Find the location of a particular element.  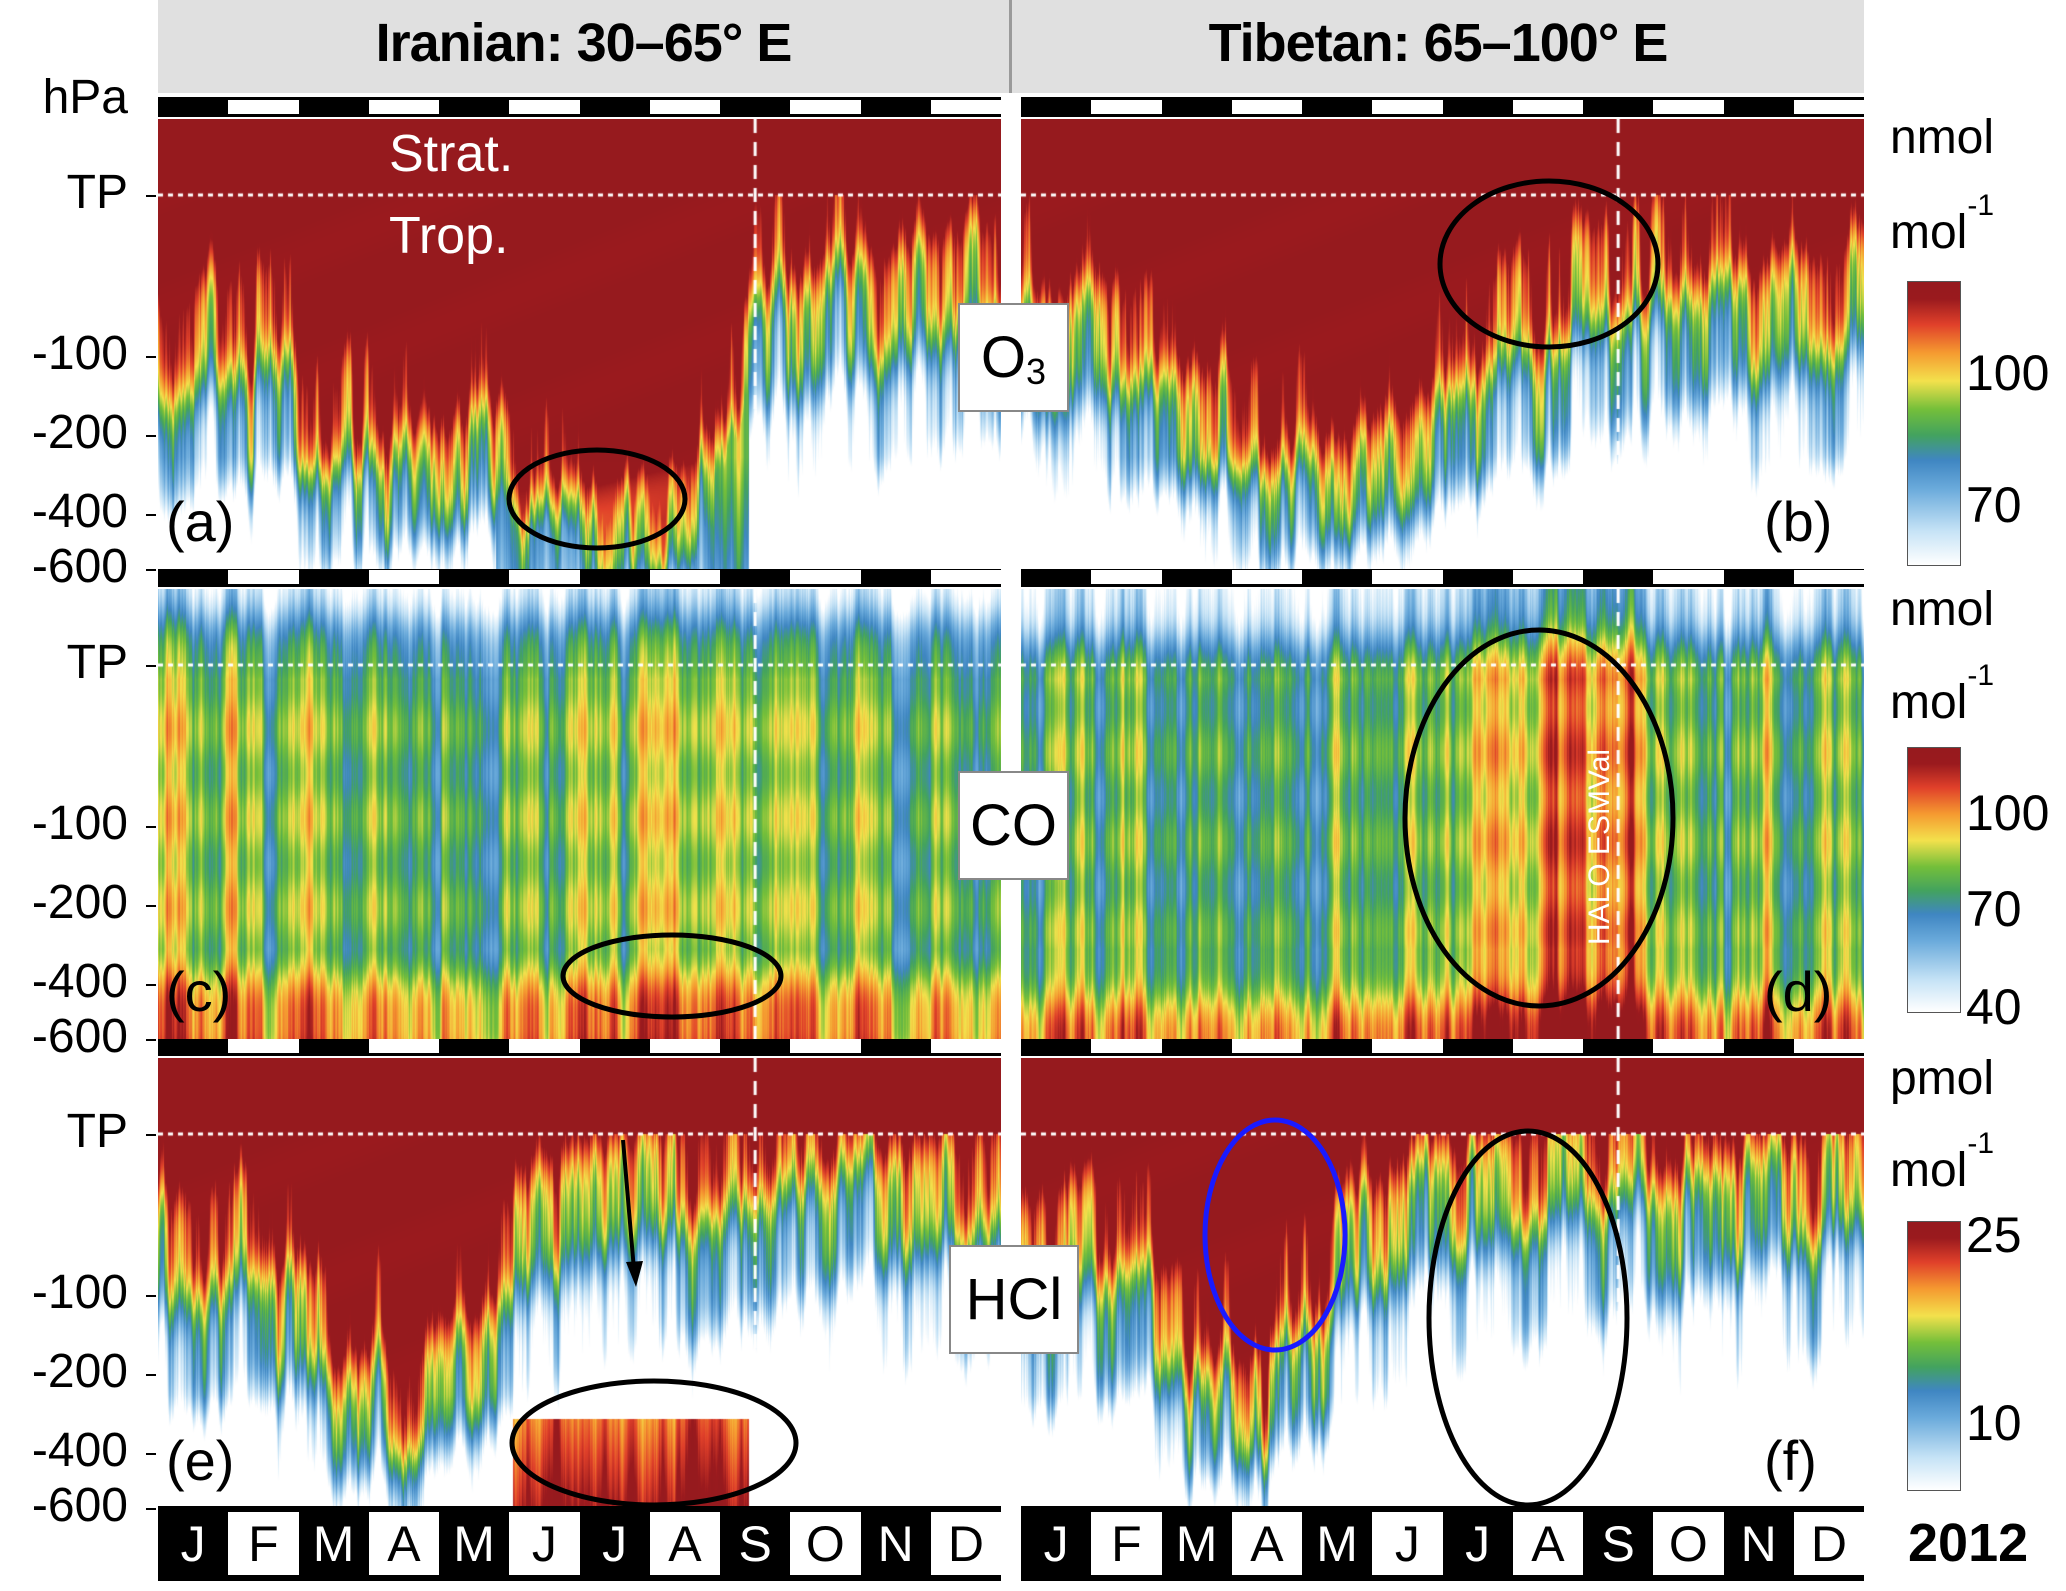

month-label: D is located at coordinates (1828, 1543).